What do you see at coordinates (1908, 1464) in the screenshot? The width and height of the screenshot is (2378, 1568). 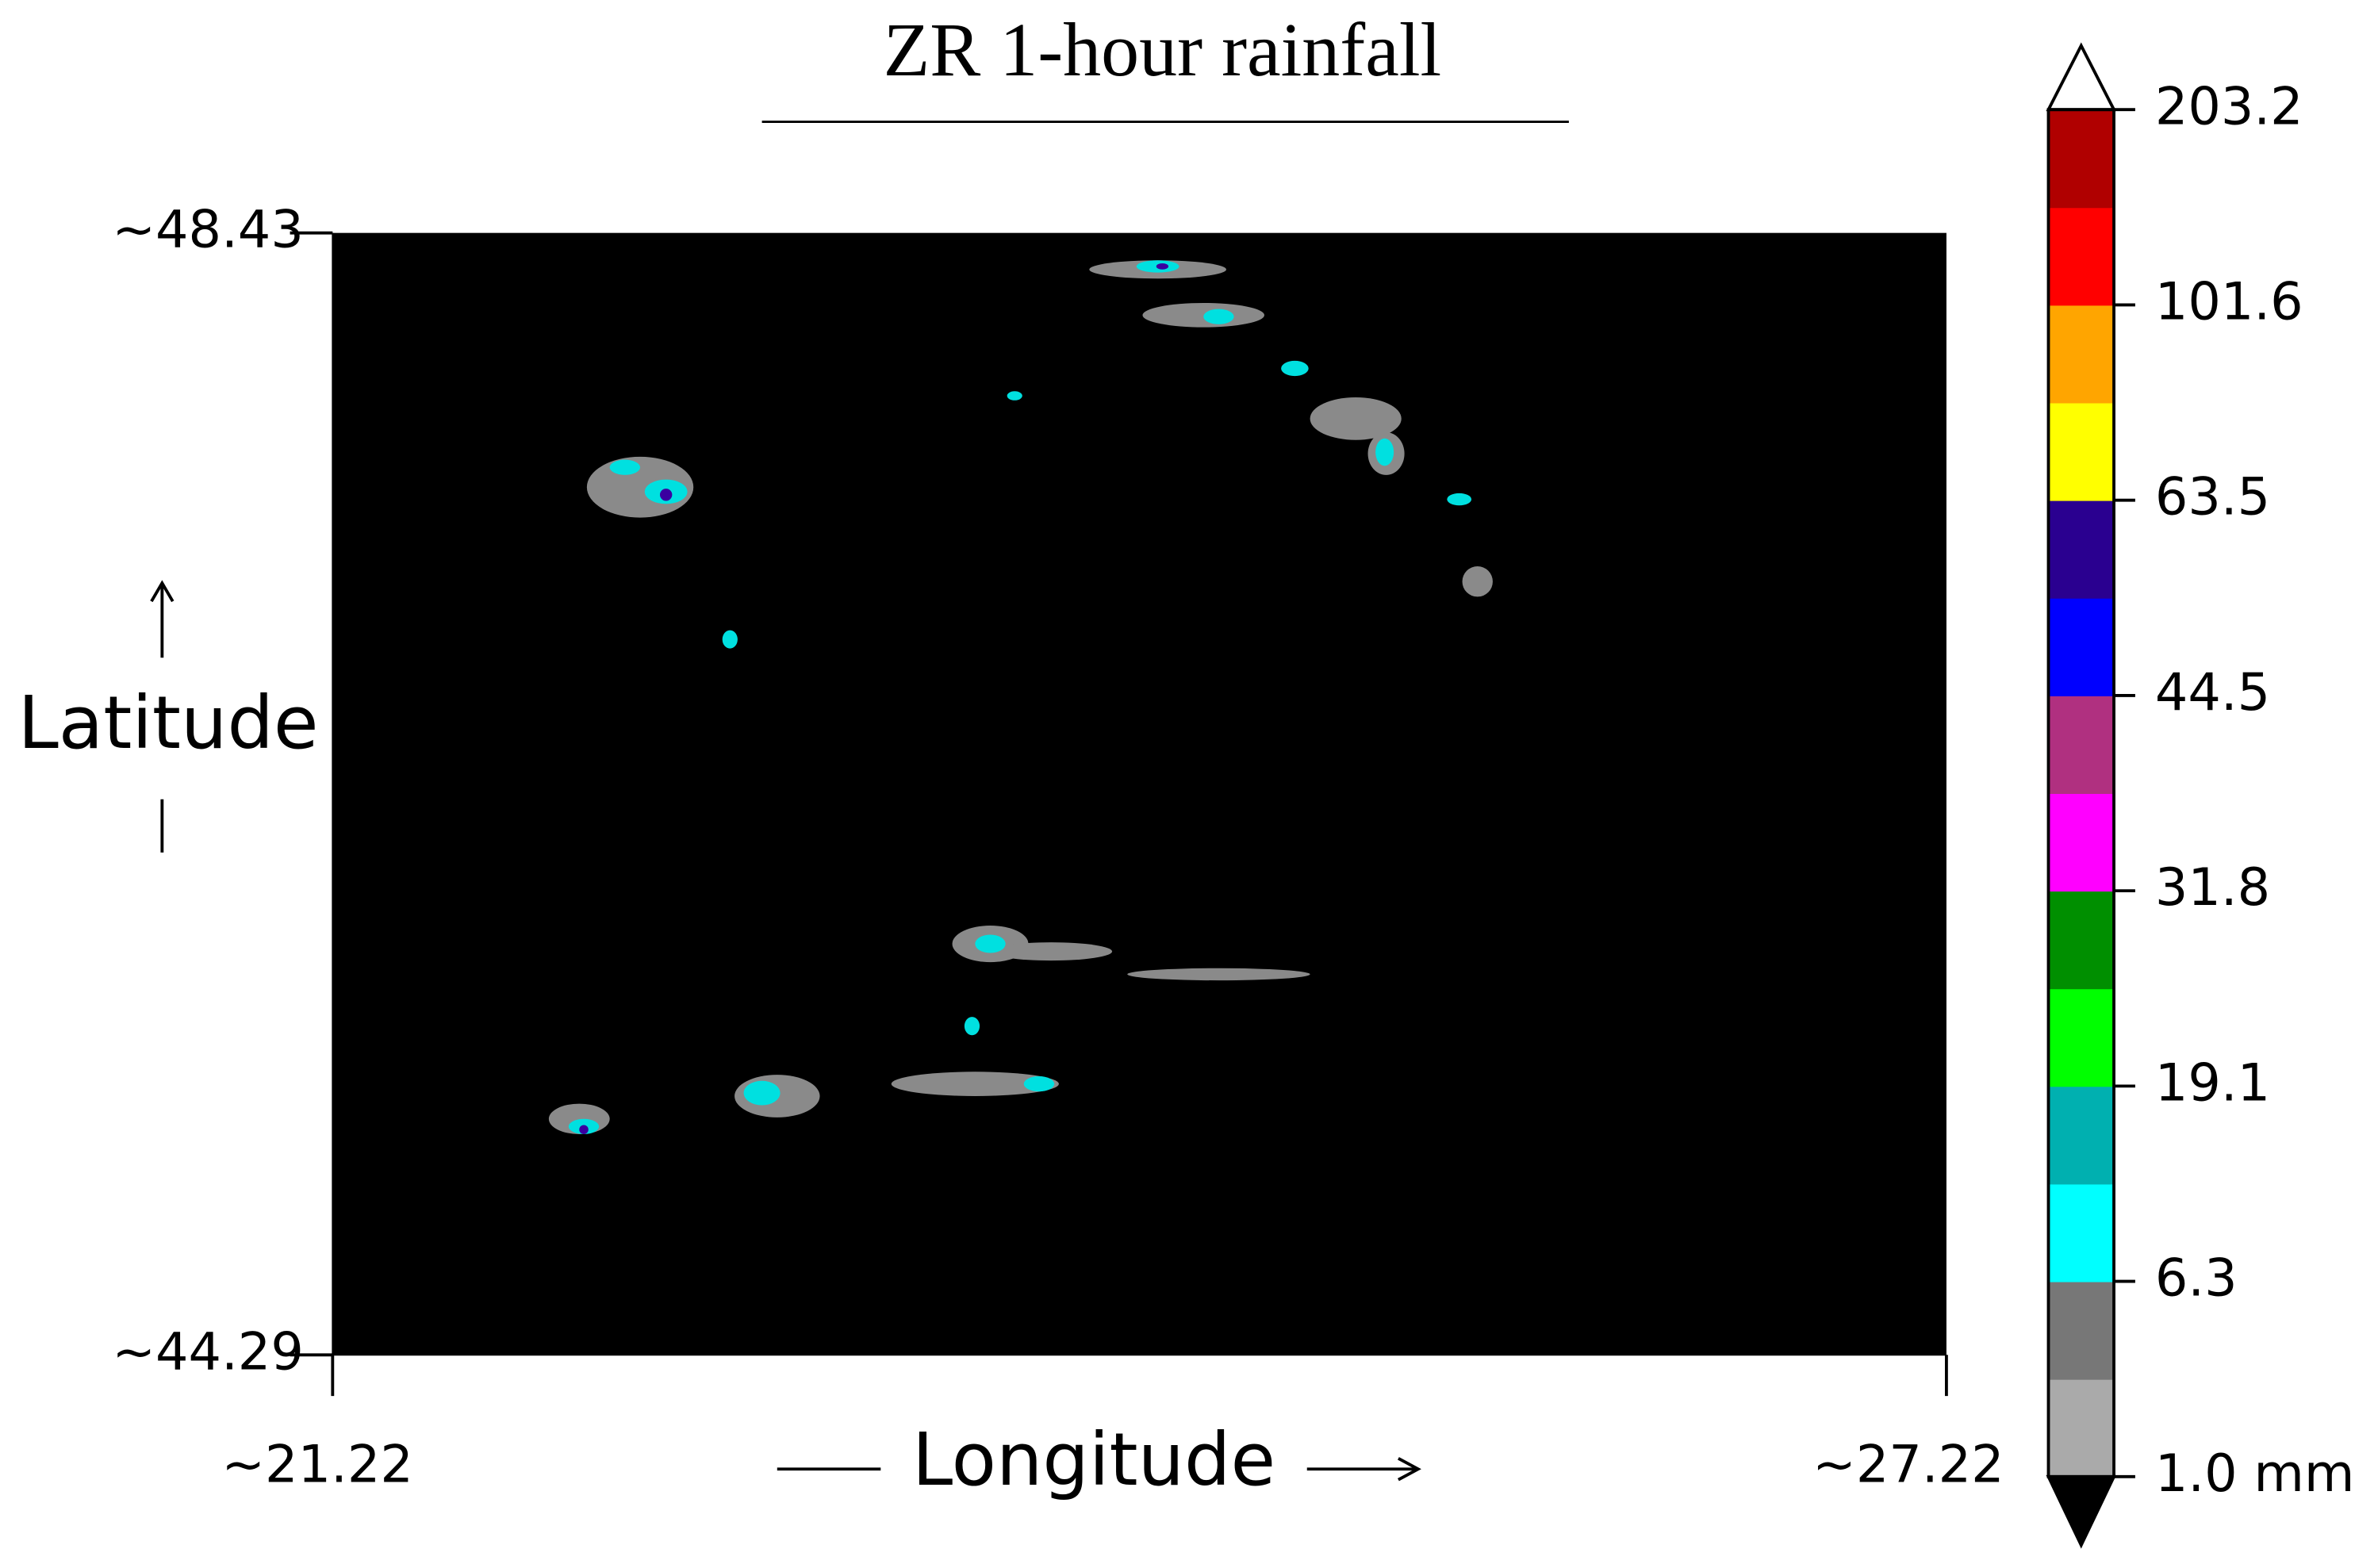 I see `x-tick-label: ~27.22` at bounding box center [1908, 1464].